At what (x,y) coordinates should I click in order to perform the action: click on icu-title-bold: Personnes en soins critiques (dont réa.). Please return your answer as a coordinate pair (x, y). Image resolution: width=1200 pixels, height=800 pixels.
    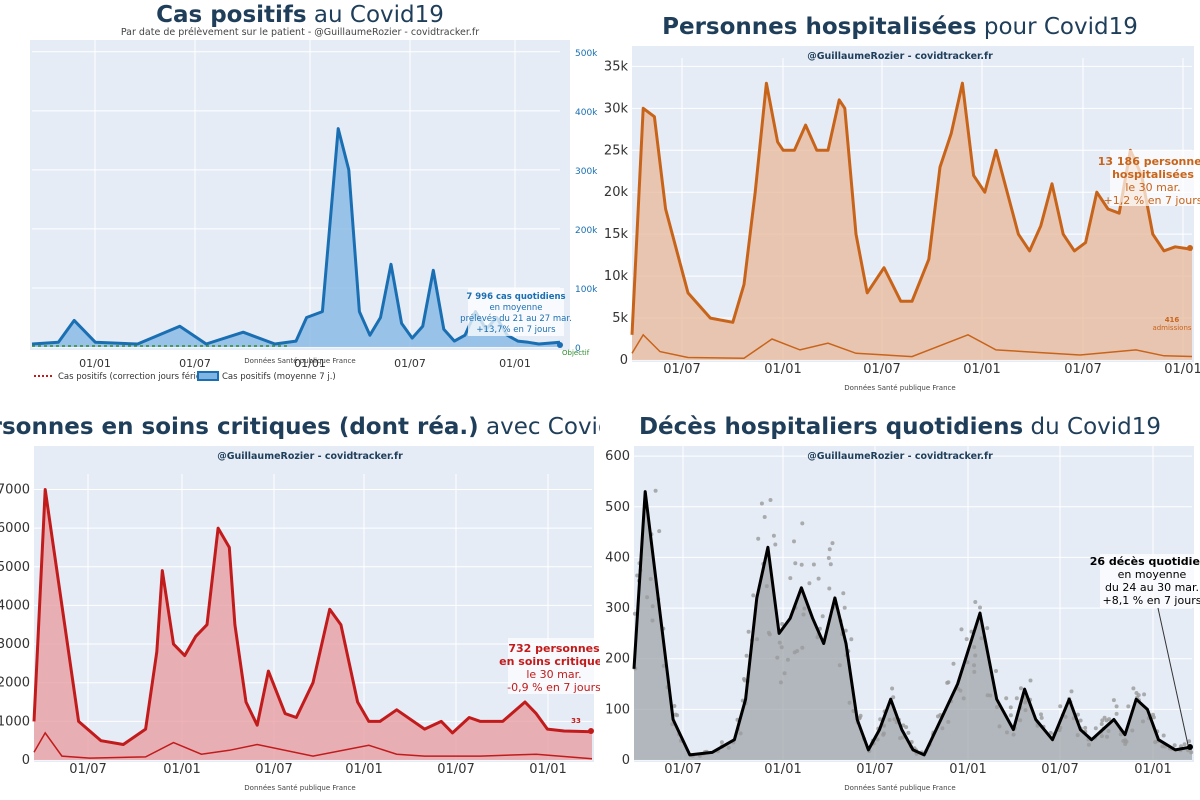
    Looking at the image, I should click on (239, 427).